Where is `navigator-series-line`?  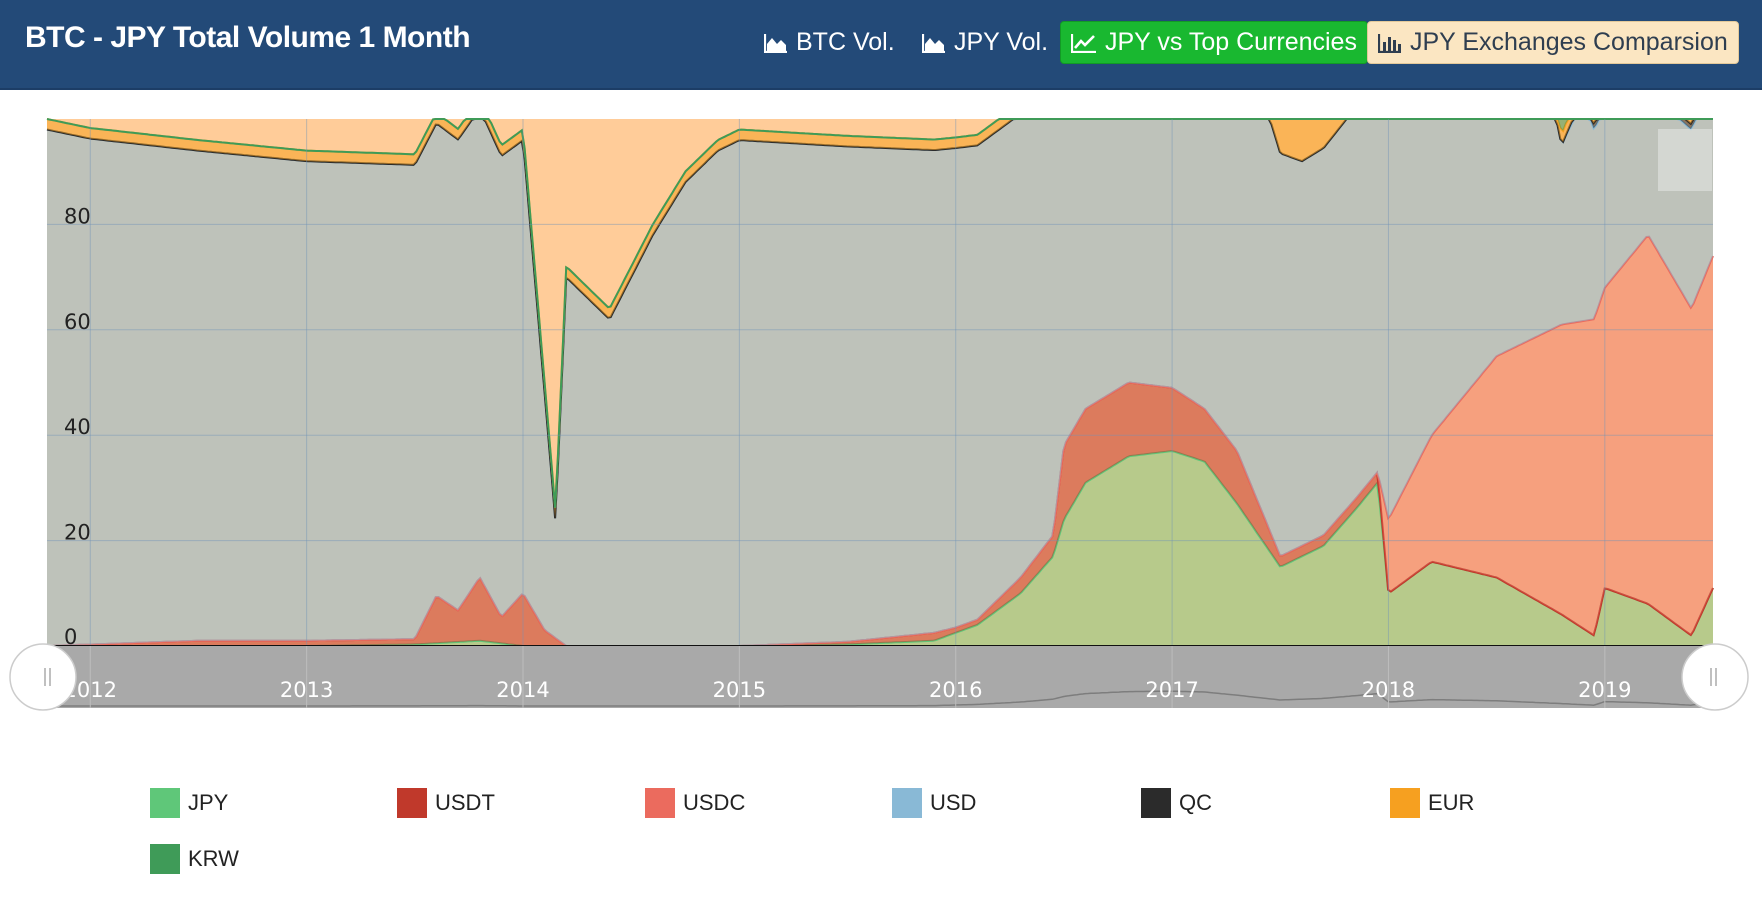 navigator-series-line is located at coordinates (880, 698).